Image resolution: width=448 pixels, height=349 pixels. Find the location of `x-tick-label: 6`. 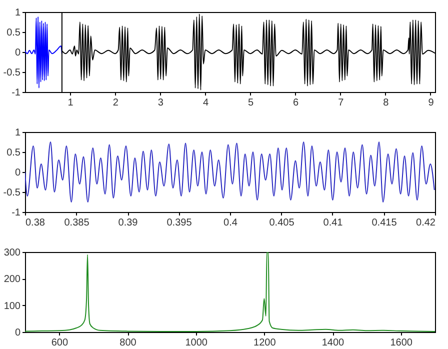

x-tick-label: 6 is located at coordinates (296, 103).